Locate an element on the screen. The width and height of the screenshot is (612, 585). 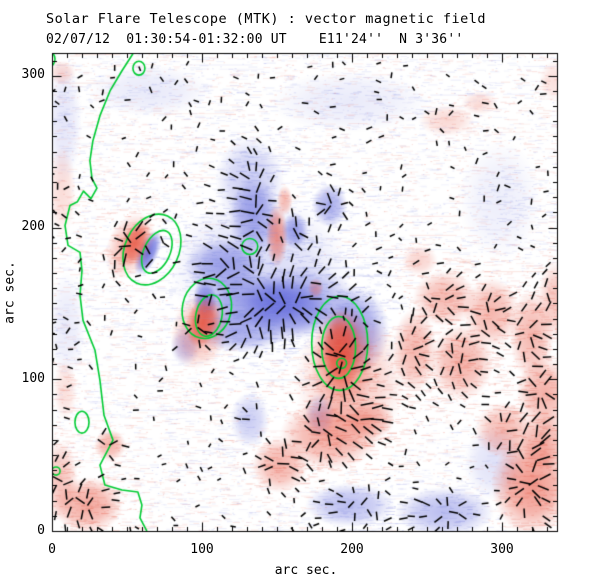
y-axis-label: arc sec. is located at coordinates (10, 292).